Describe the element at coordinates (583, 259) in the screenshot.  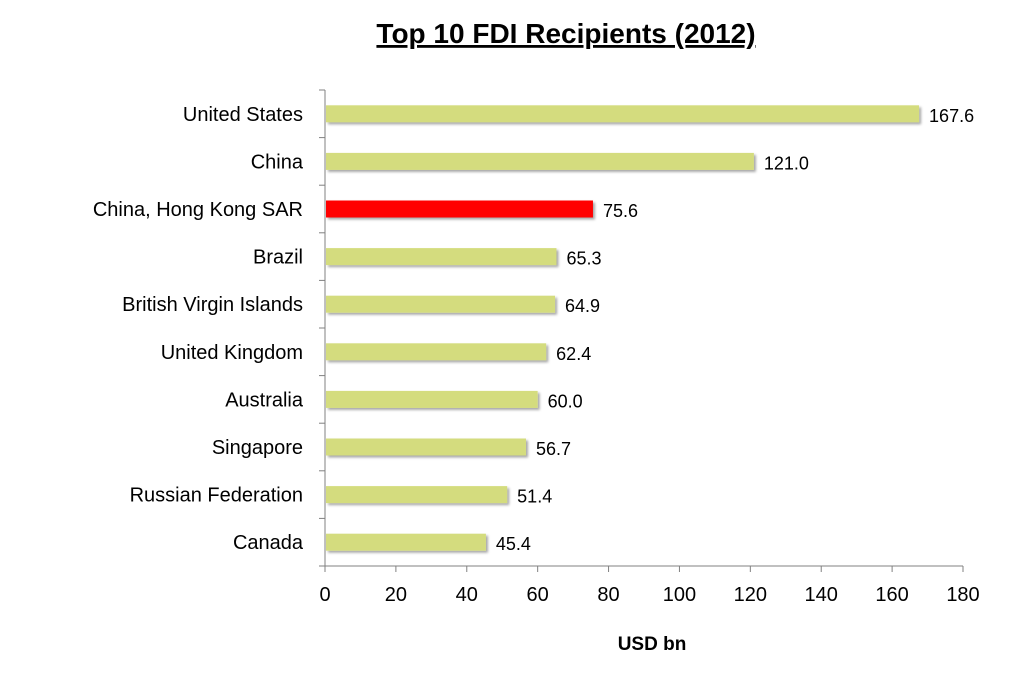
I see `data-label: 65.3` at that location.